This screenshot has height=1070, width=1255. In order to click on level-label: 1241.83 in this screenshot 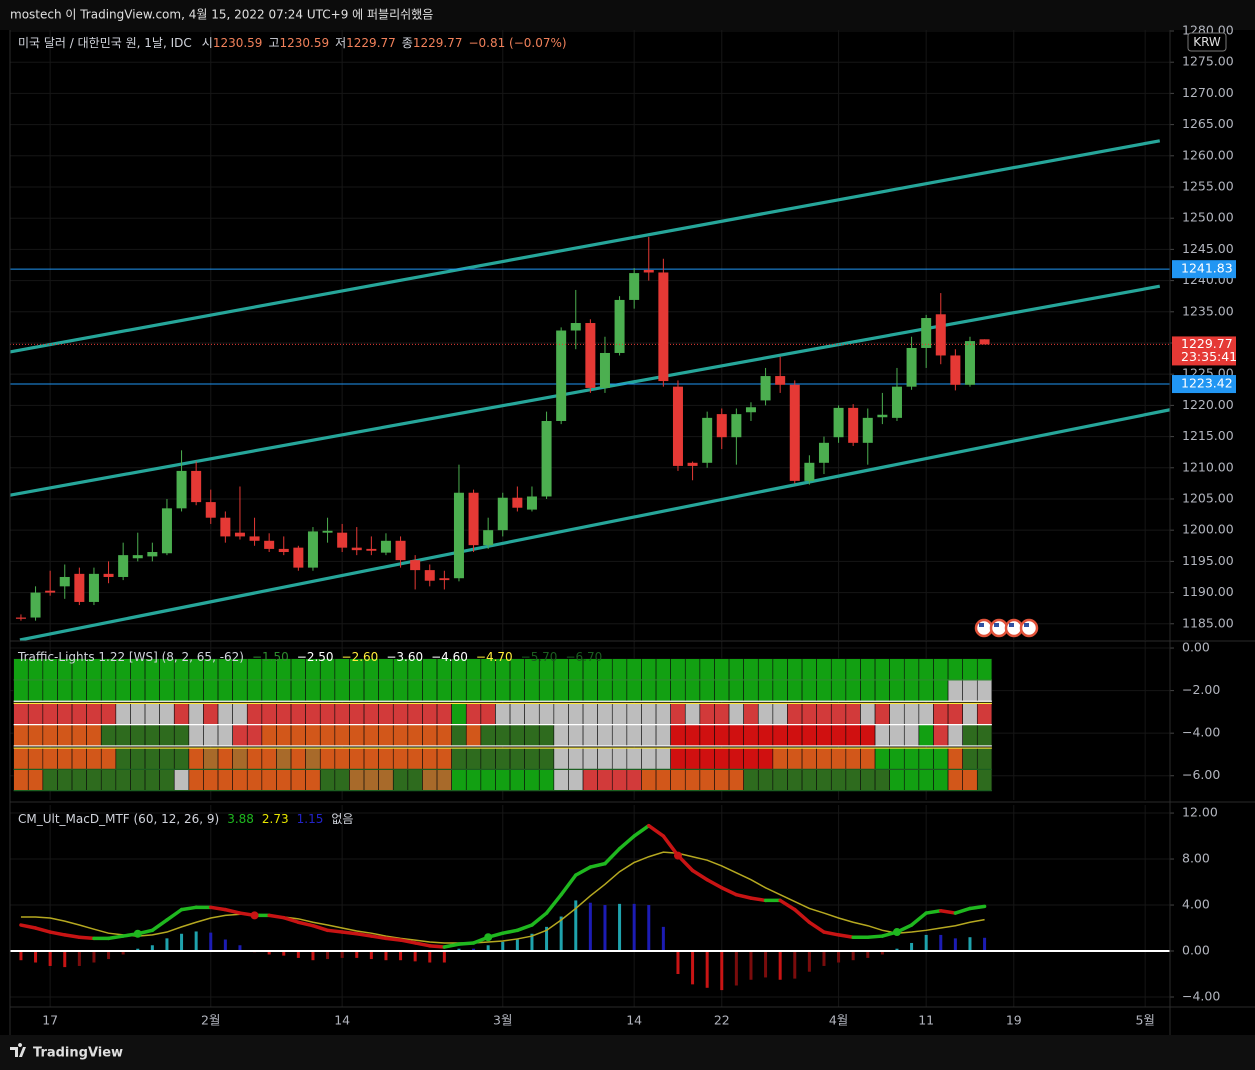, I will do `click(1207, 268)`.